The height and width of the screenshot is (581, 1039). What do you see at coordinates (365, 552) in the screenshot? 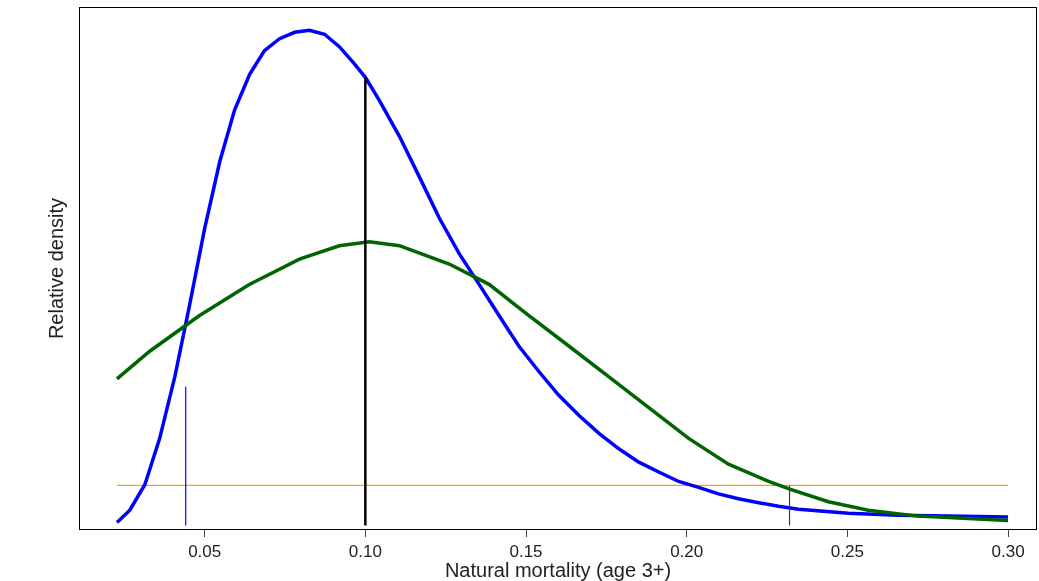
I see `x-tick-label: 0.10` at bounding box center [365, 552].